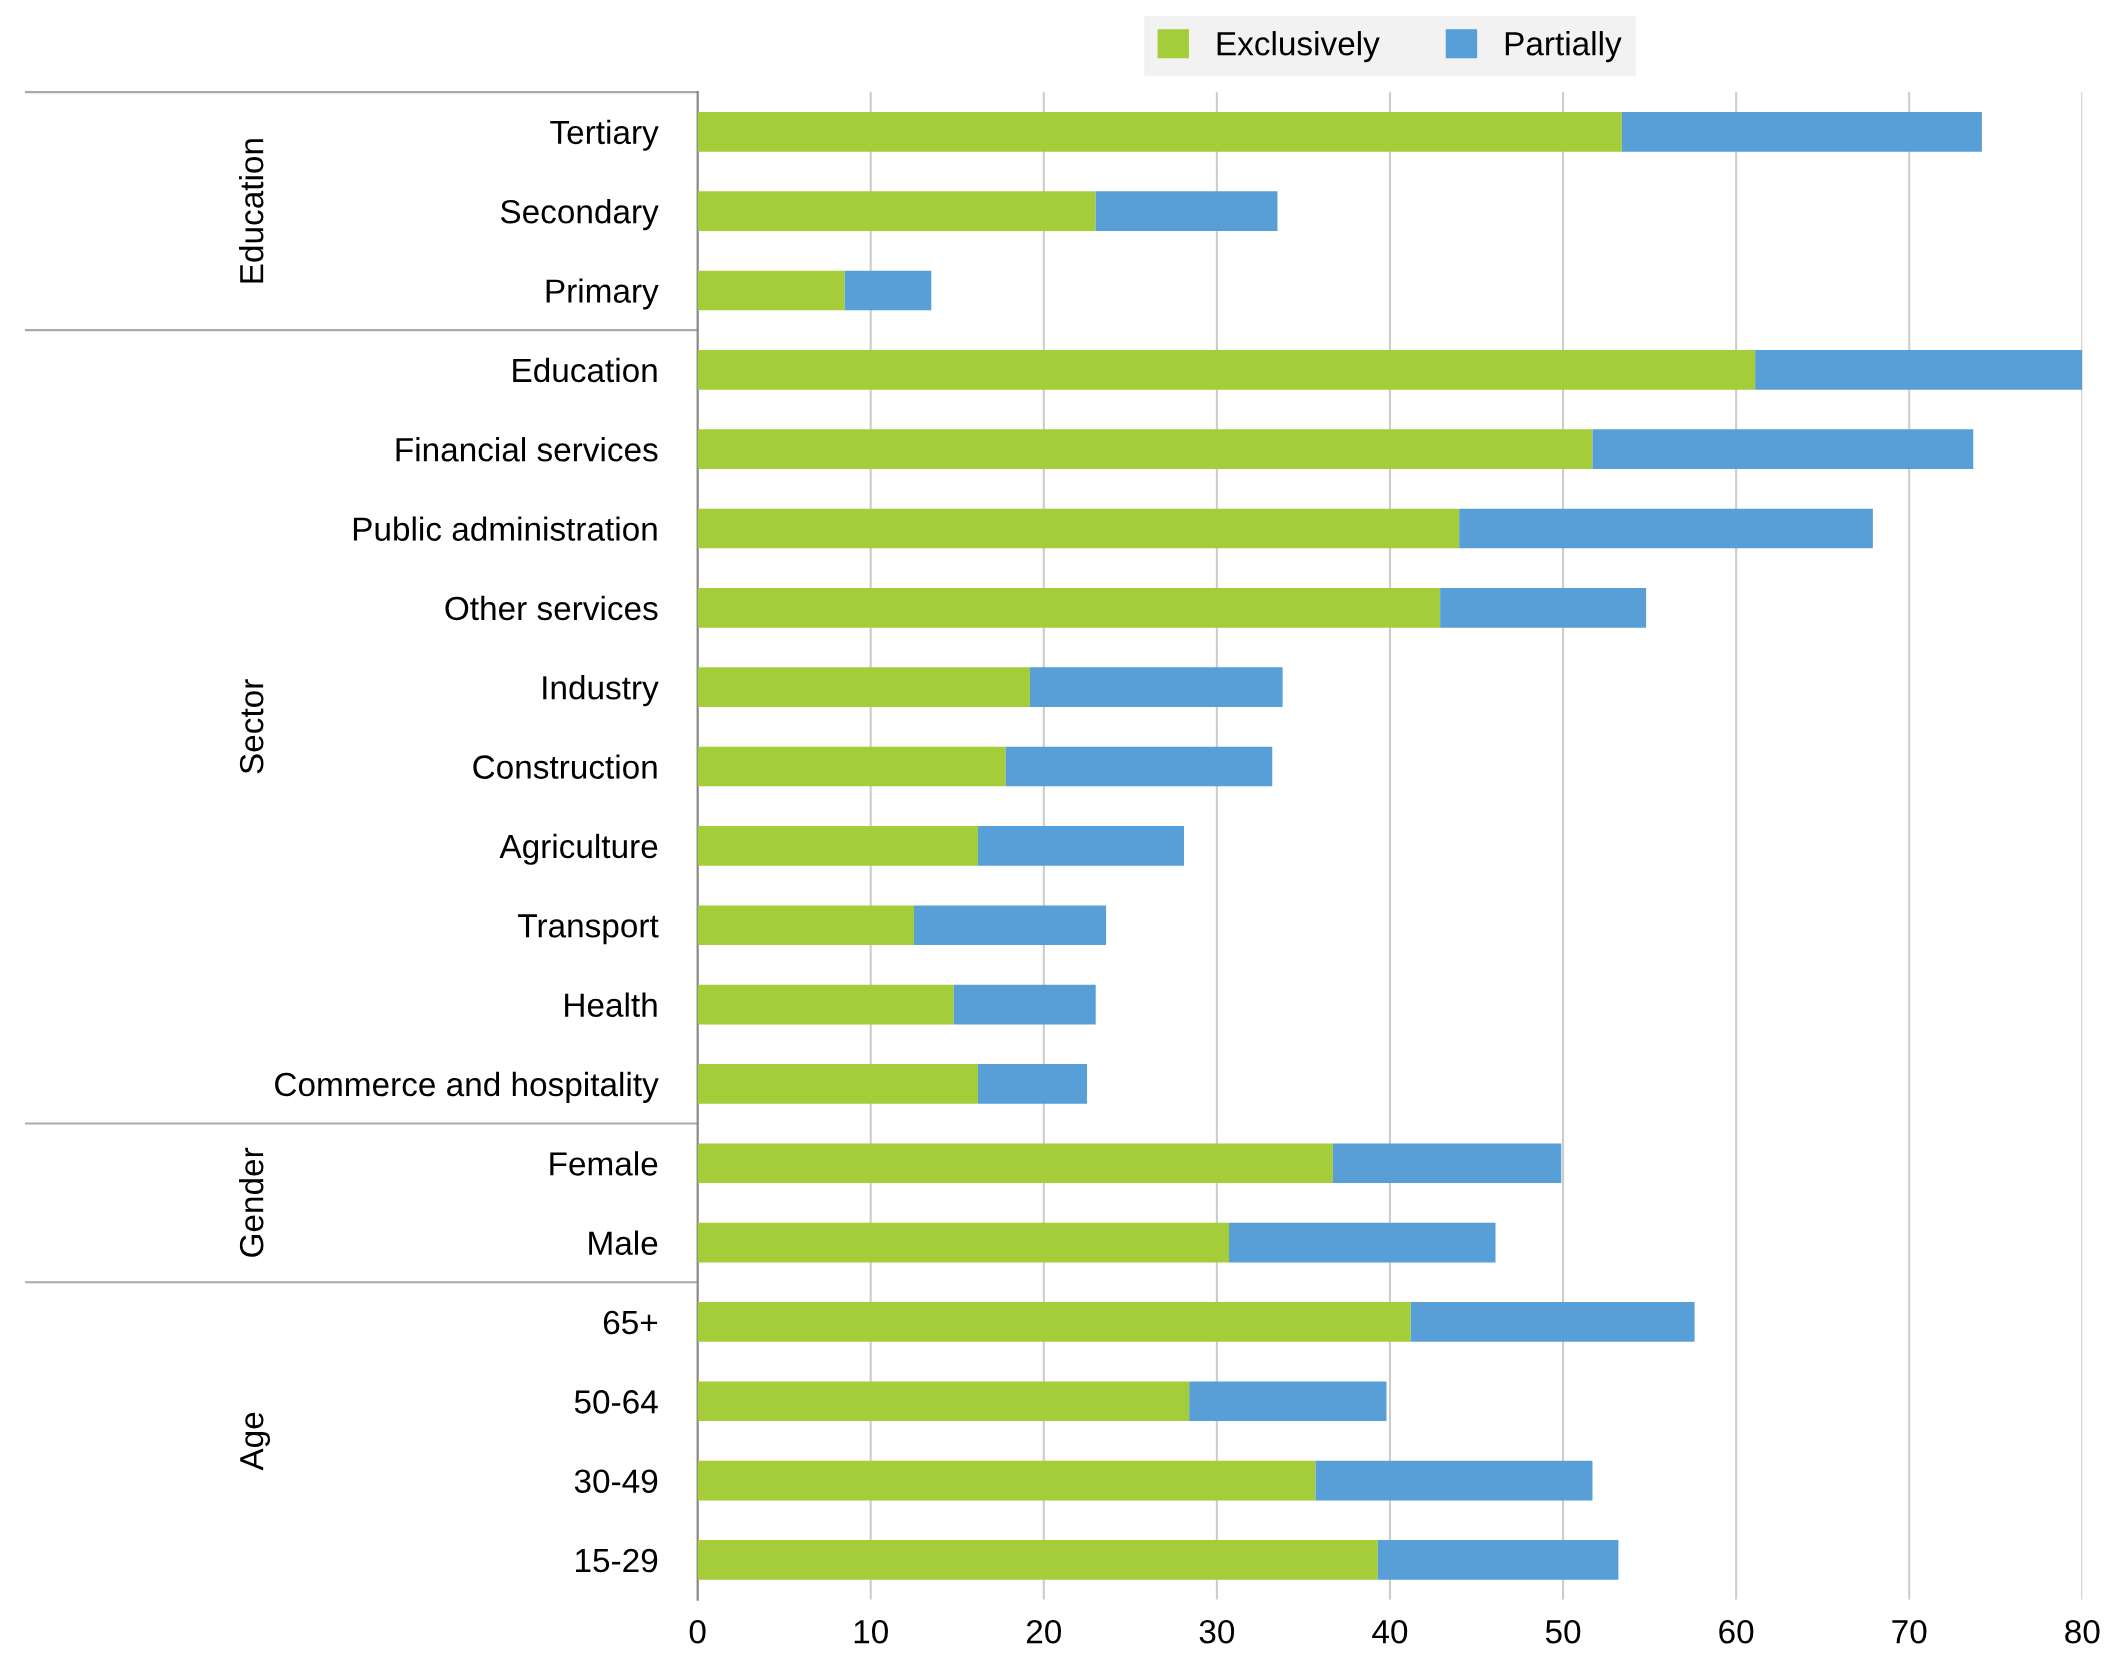 The height and width of the screenshot is (1675, 2114). Describe the element at coordinates (251, 1202) in the screenshot. I see `text: Gender` at that location.